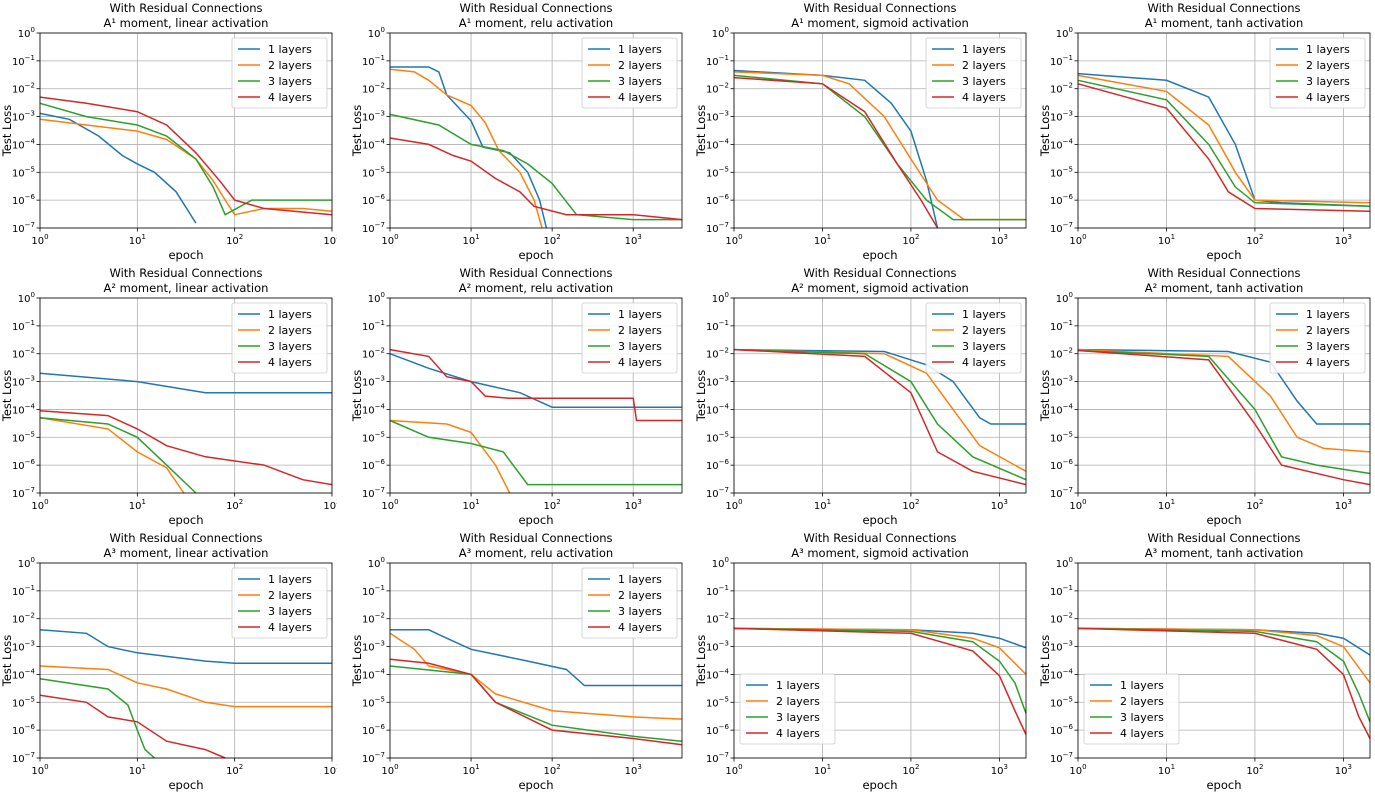 This screenshot has height=795, width=1375. What do you see at coordinates (880, 553) in the screenshot?
I see `chart-subtitle: A³ moment, sigmoid activation` at bounding box center [880, 553].